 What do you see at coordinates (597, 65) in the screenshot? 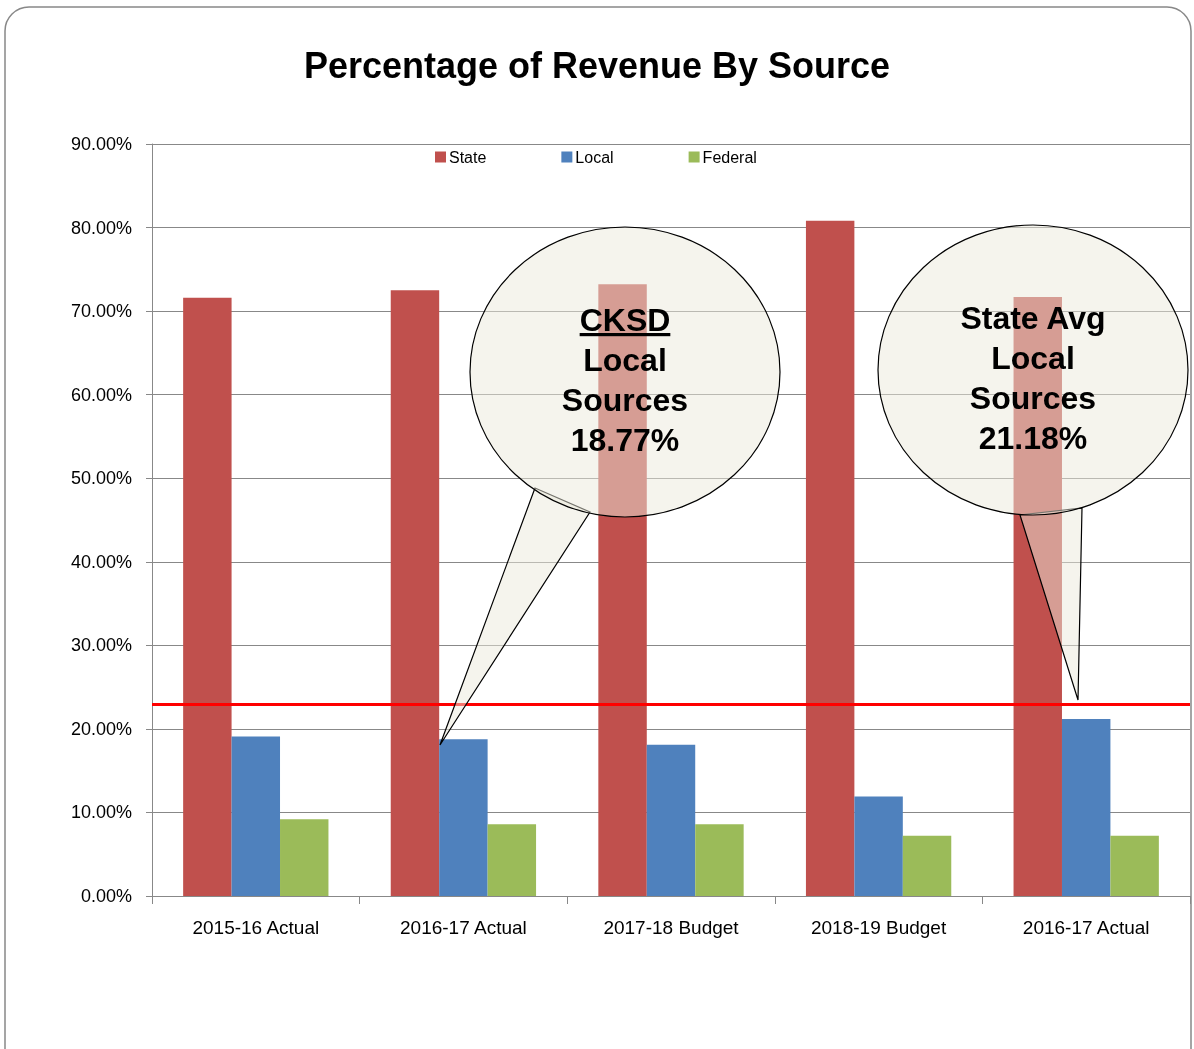
I see `chart-title: Percentage of Revenue By Source` at bounding box center [597, 65].